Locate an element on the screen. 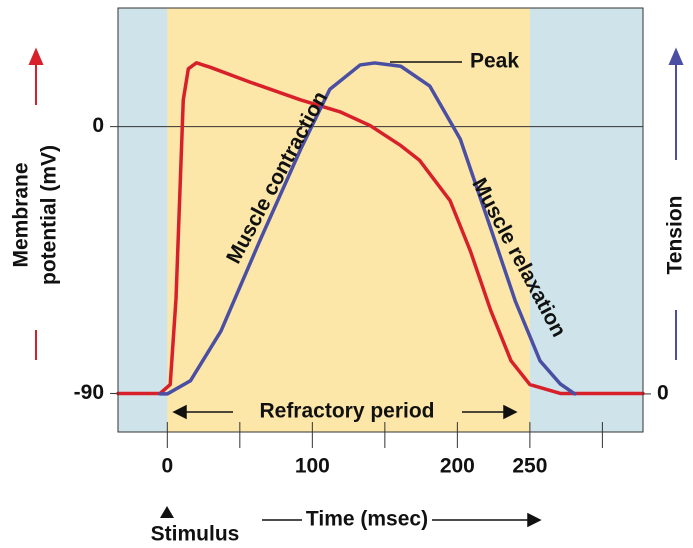  y2-tick-label: 0 is located at coordinates (663, 392).